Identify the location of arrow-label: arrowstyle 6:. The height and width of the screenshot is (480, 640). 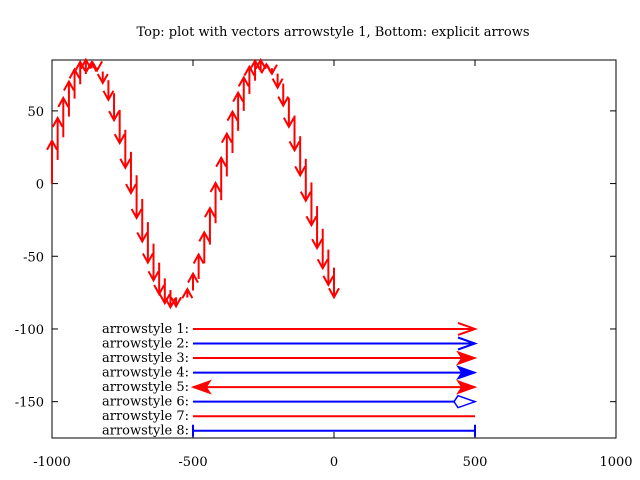
(145, 402).